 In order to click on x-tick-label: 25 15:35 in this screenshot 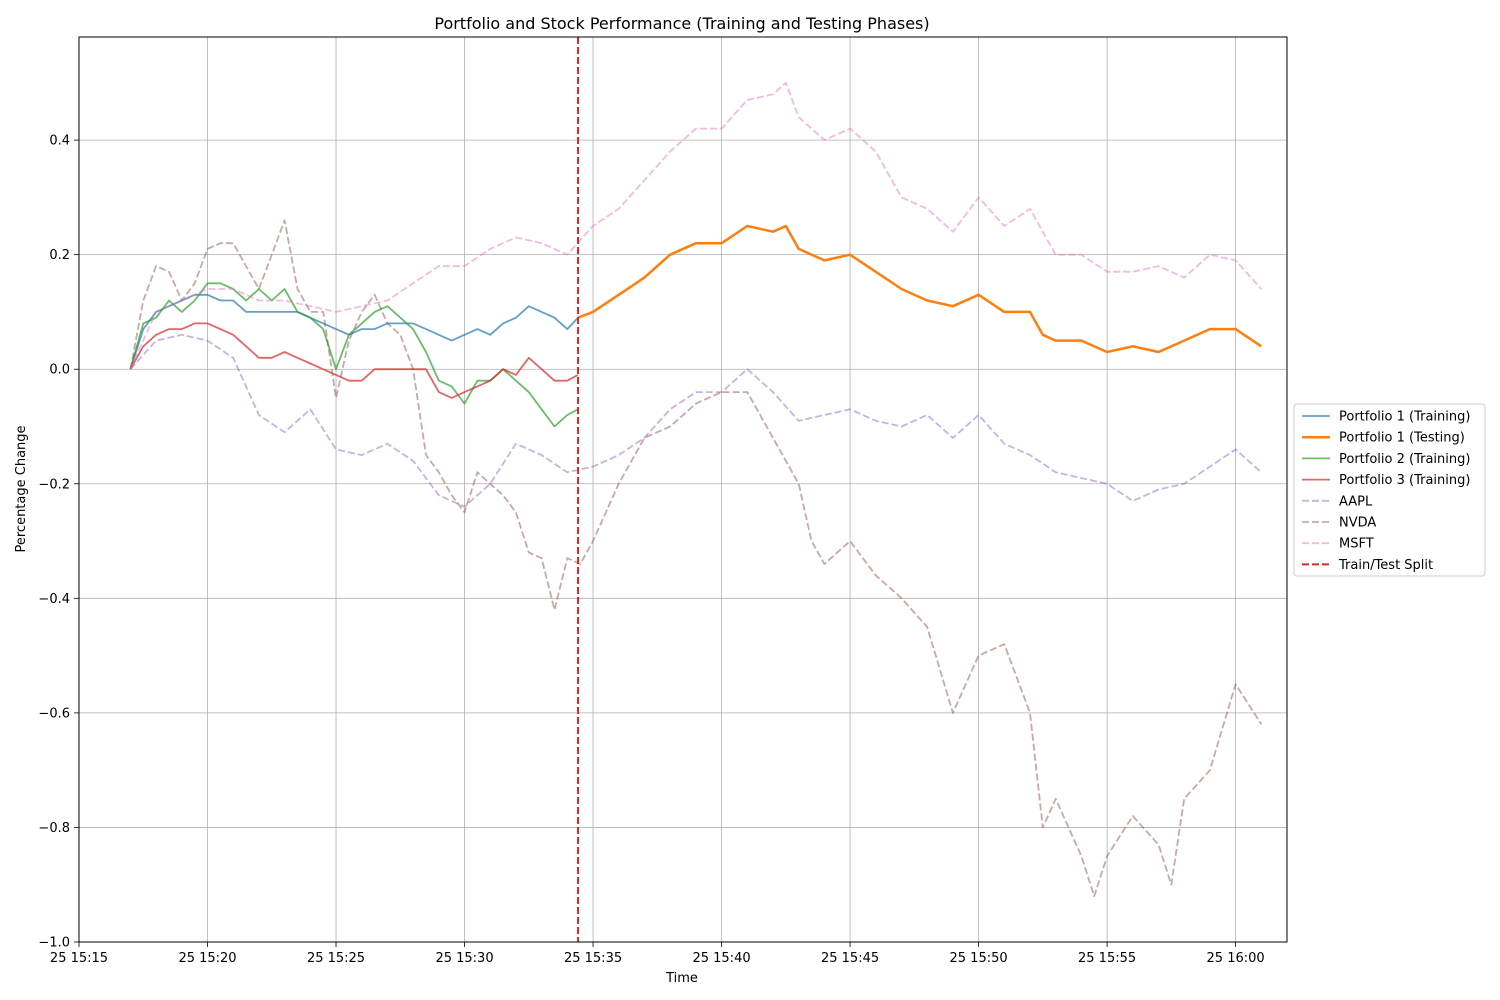, I will do `click(593, 958)`.